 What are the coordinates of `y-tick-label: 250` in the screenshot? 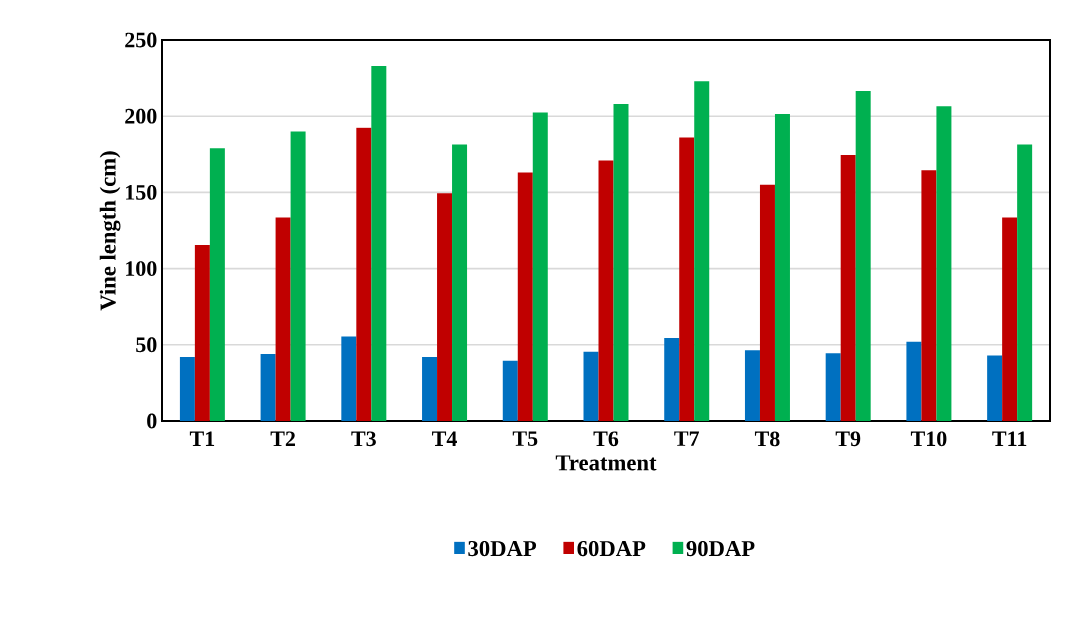 It's located at (141, 40).